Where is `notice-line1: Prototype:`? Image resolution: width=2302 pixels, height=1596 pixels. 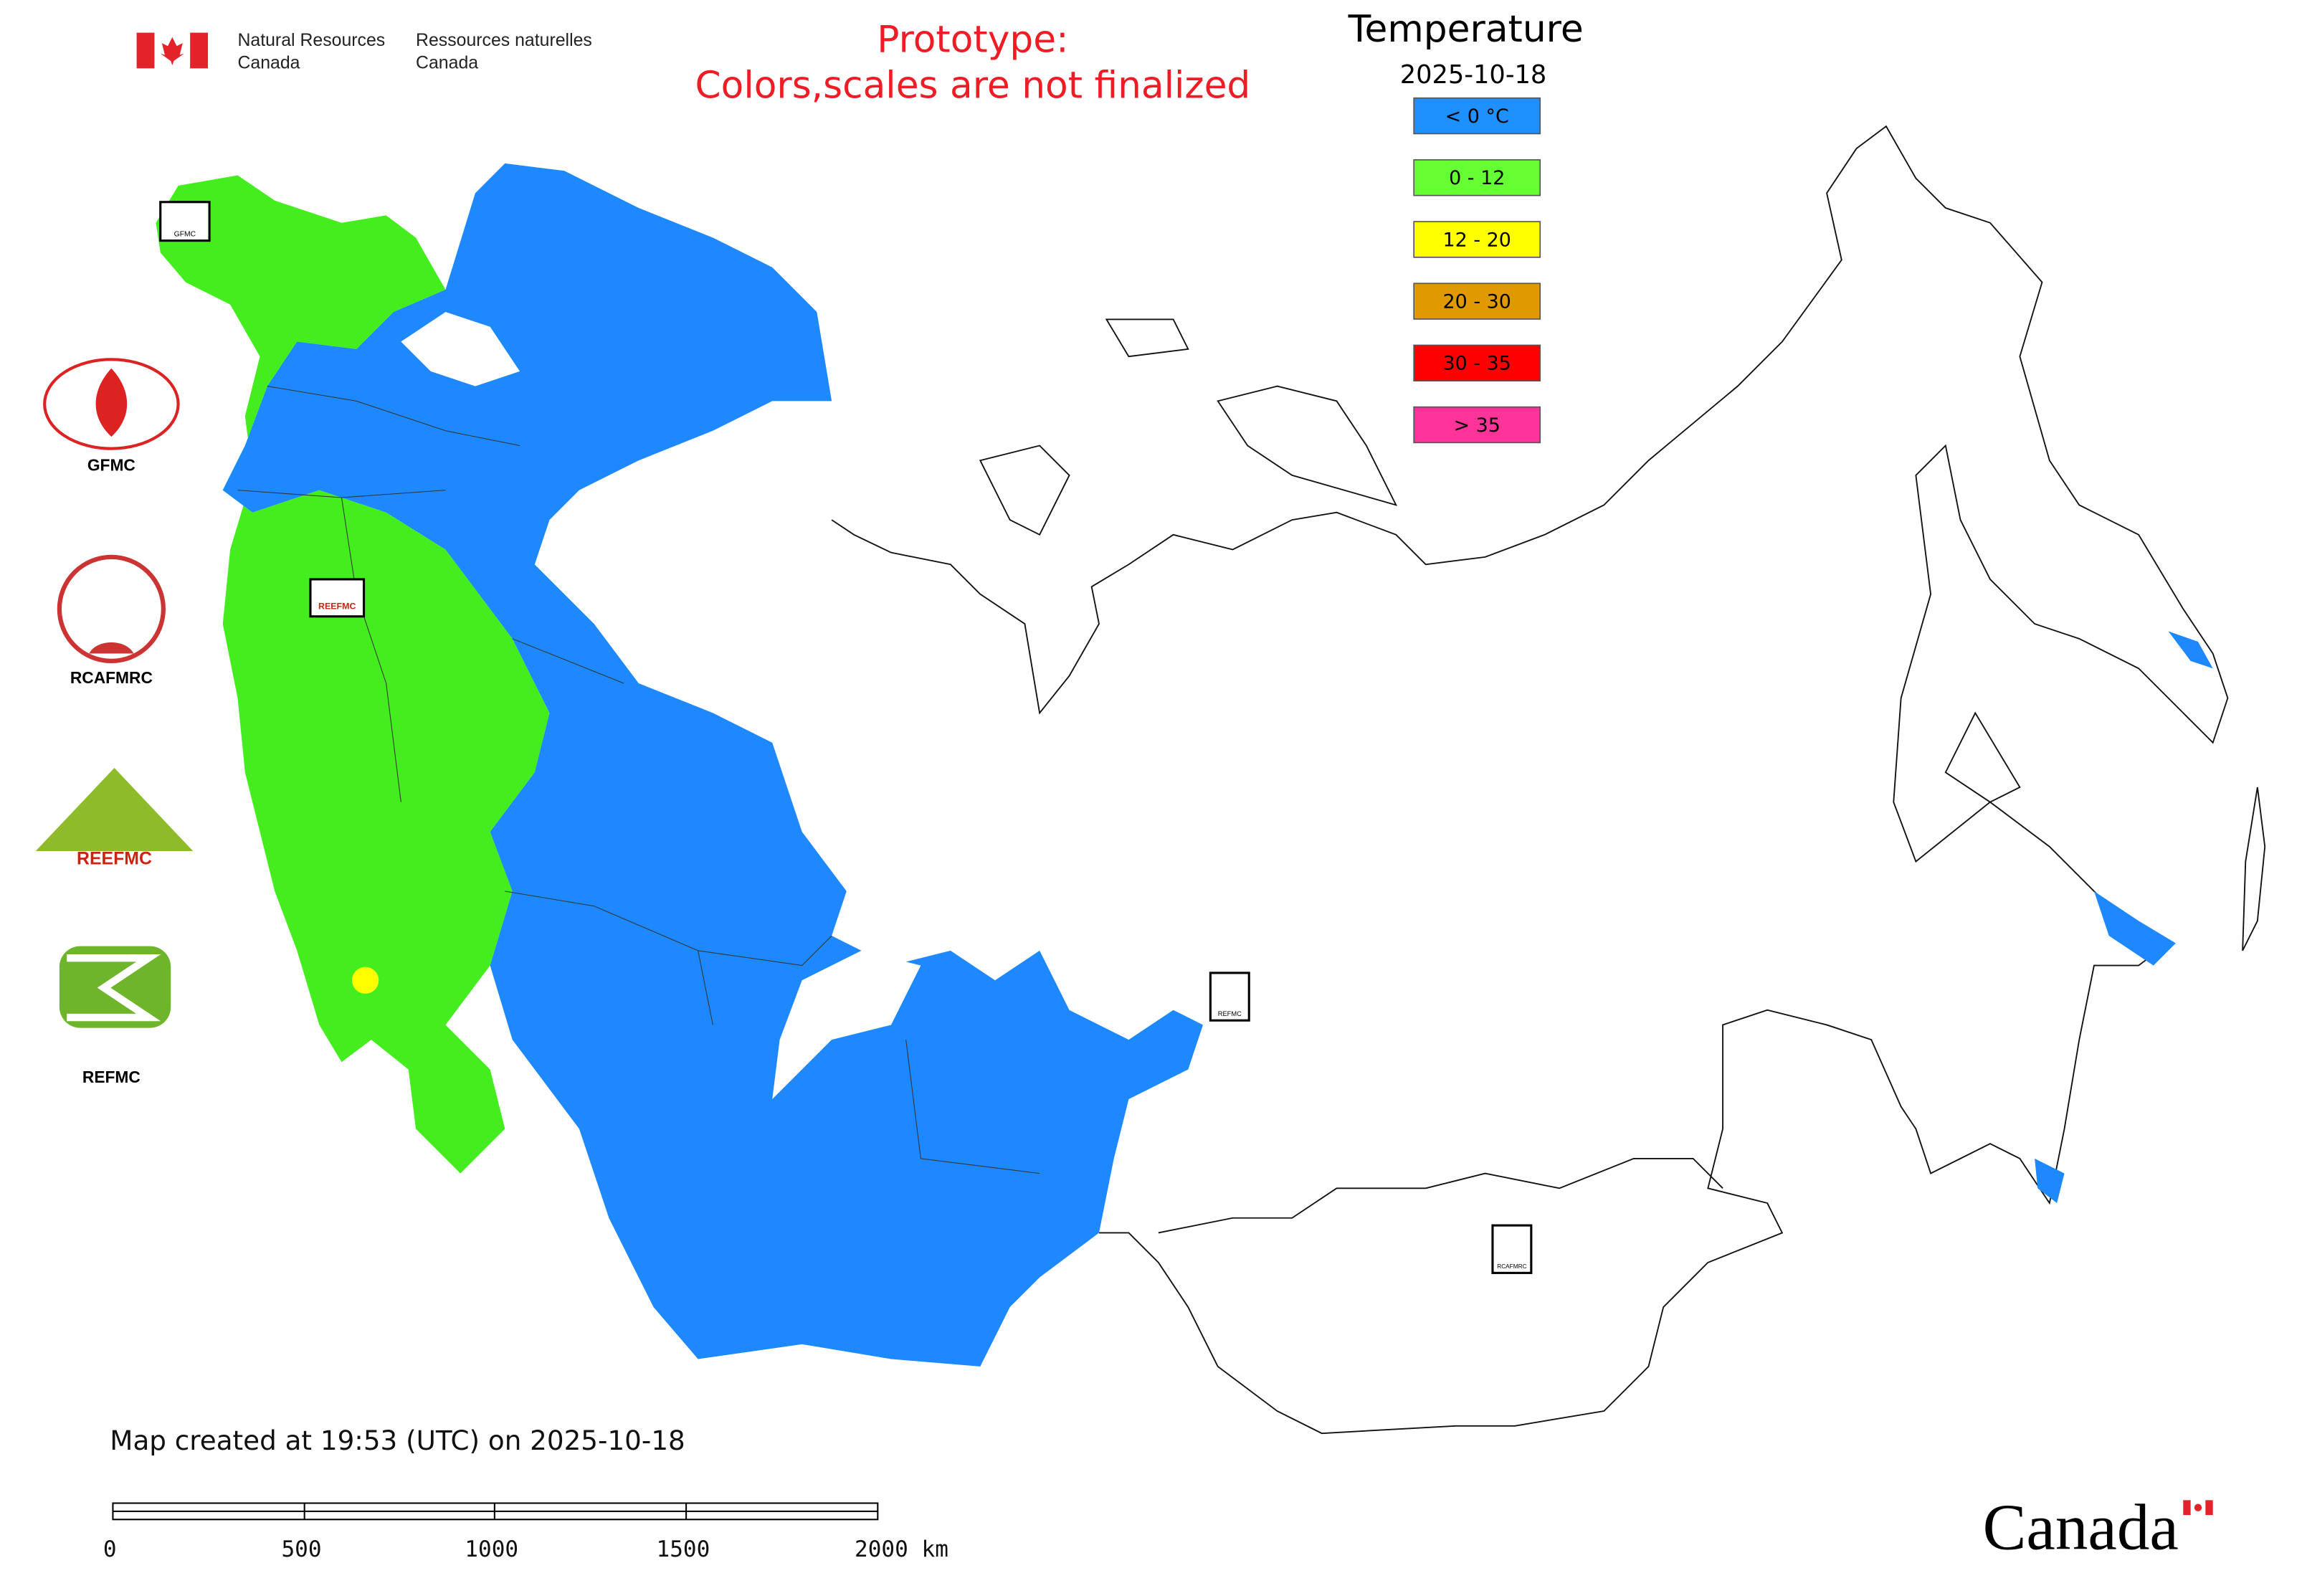
notice-line1: Prototype: is located at coordinates (973, 40).